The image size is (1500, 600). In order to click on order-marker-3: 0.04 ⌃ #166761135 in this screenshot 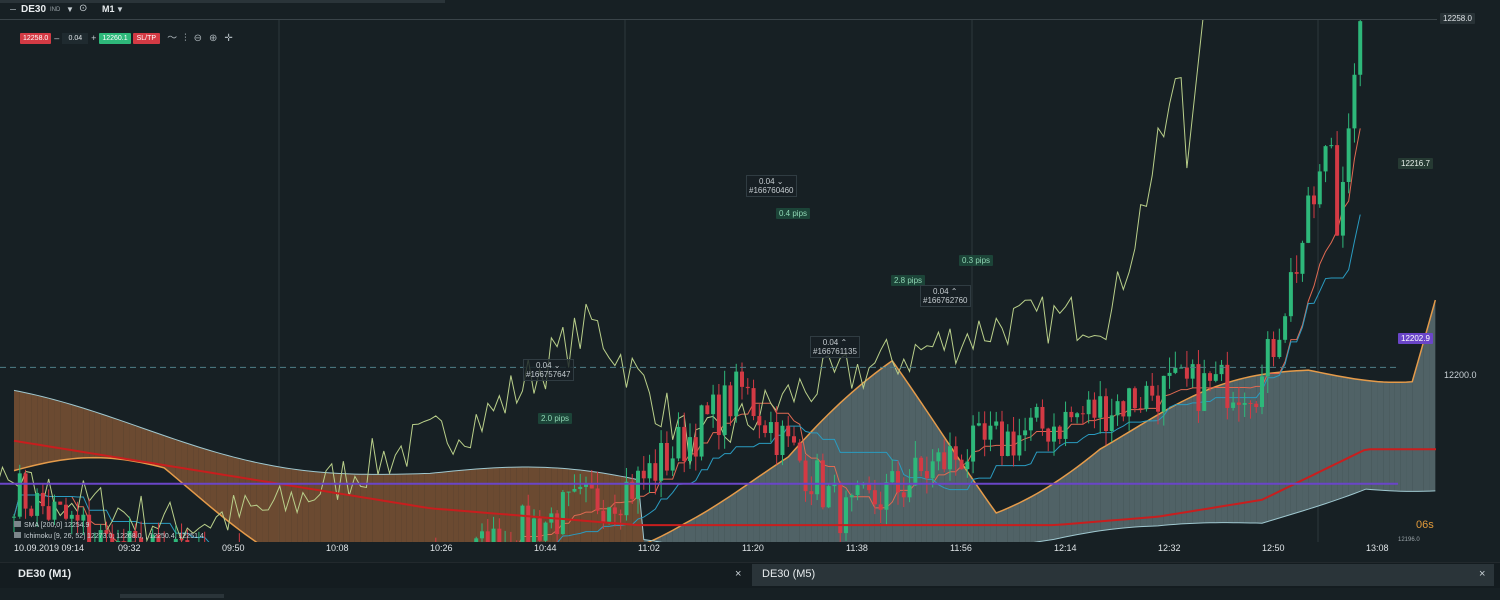, I will do `click(835, 347)`.